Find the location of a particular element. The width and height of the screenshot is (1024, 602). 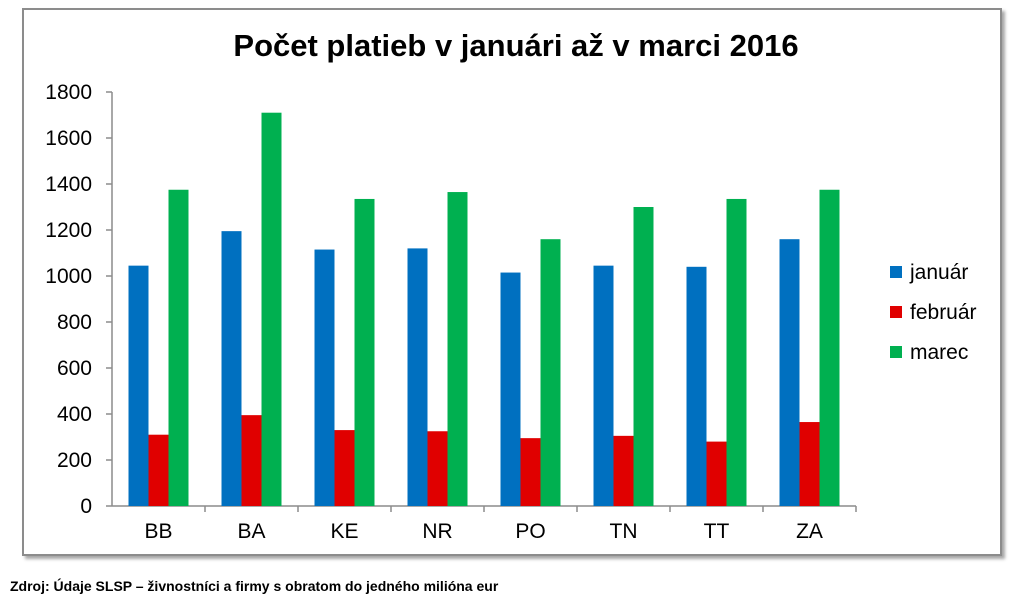

y-tick-label: 0 is located at coordinates (86, 506).